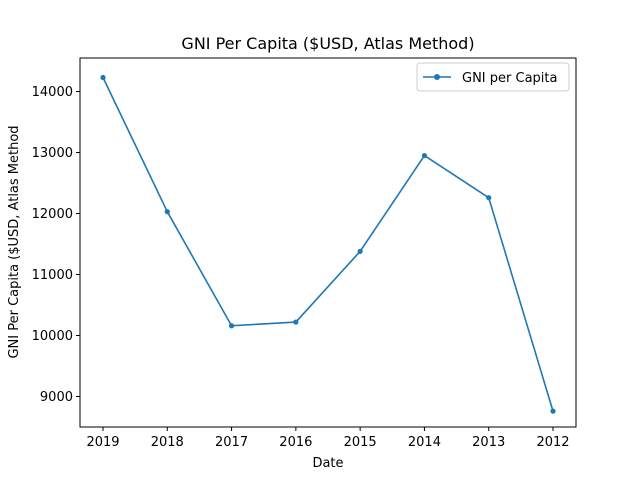 The height and width of the screenshot is (484, 640). I want to click on x-tick-label: 2012, so click(552, 442).